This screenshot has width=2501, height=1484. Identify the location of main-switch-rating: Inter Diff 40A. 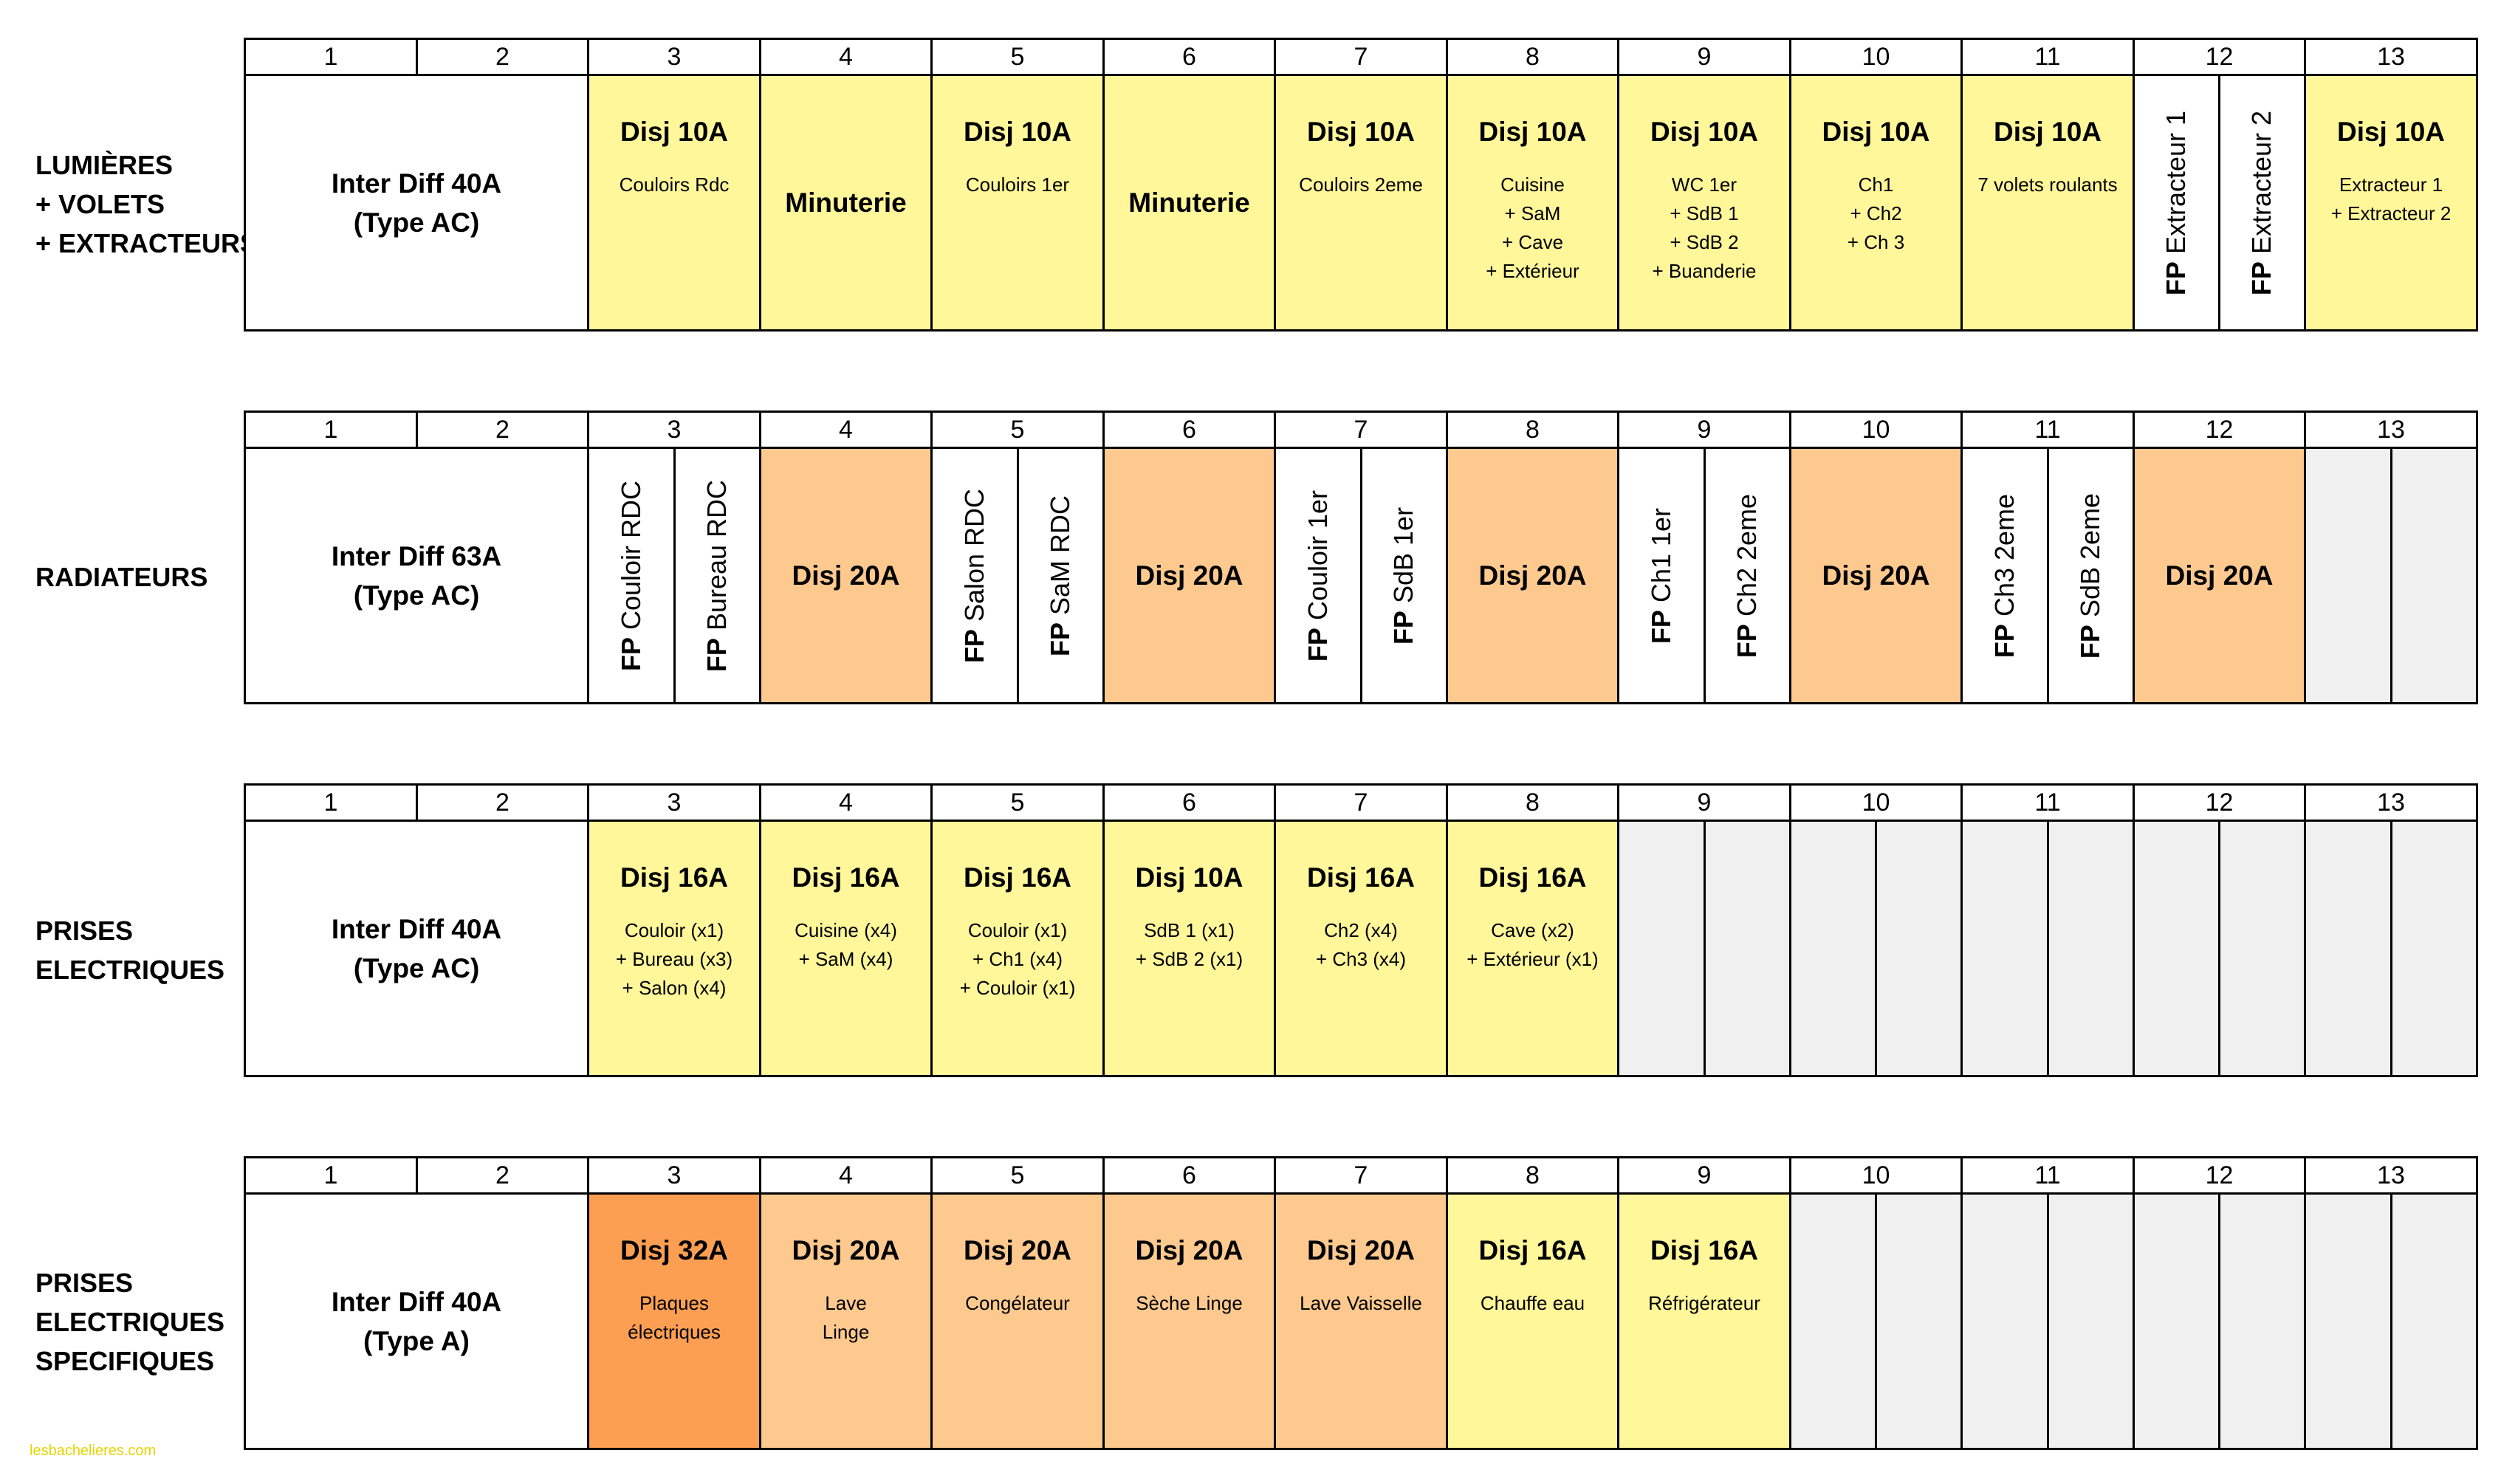
(416, 928).